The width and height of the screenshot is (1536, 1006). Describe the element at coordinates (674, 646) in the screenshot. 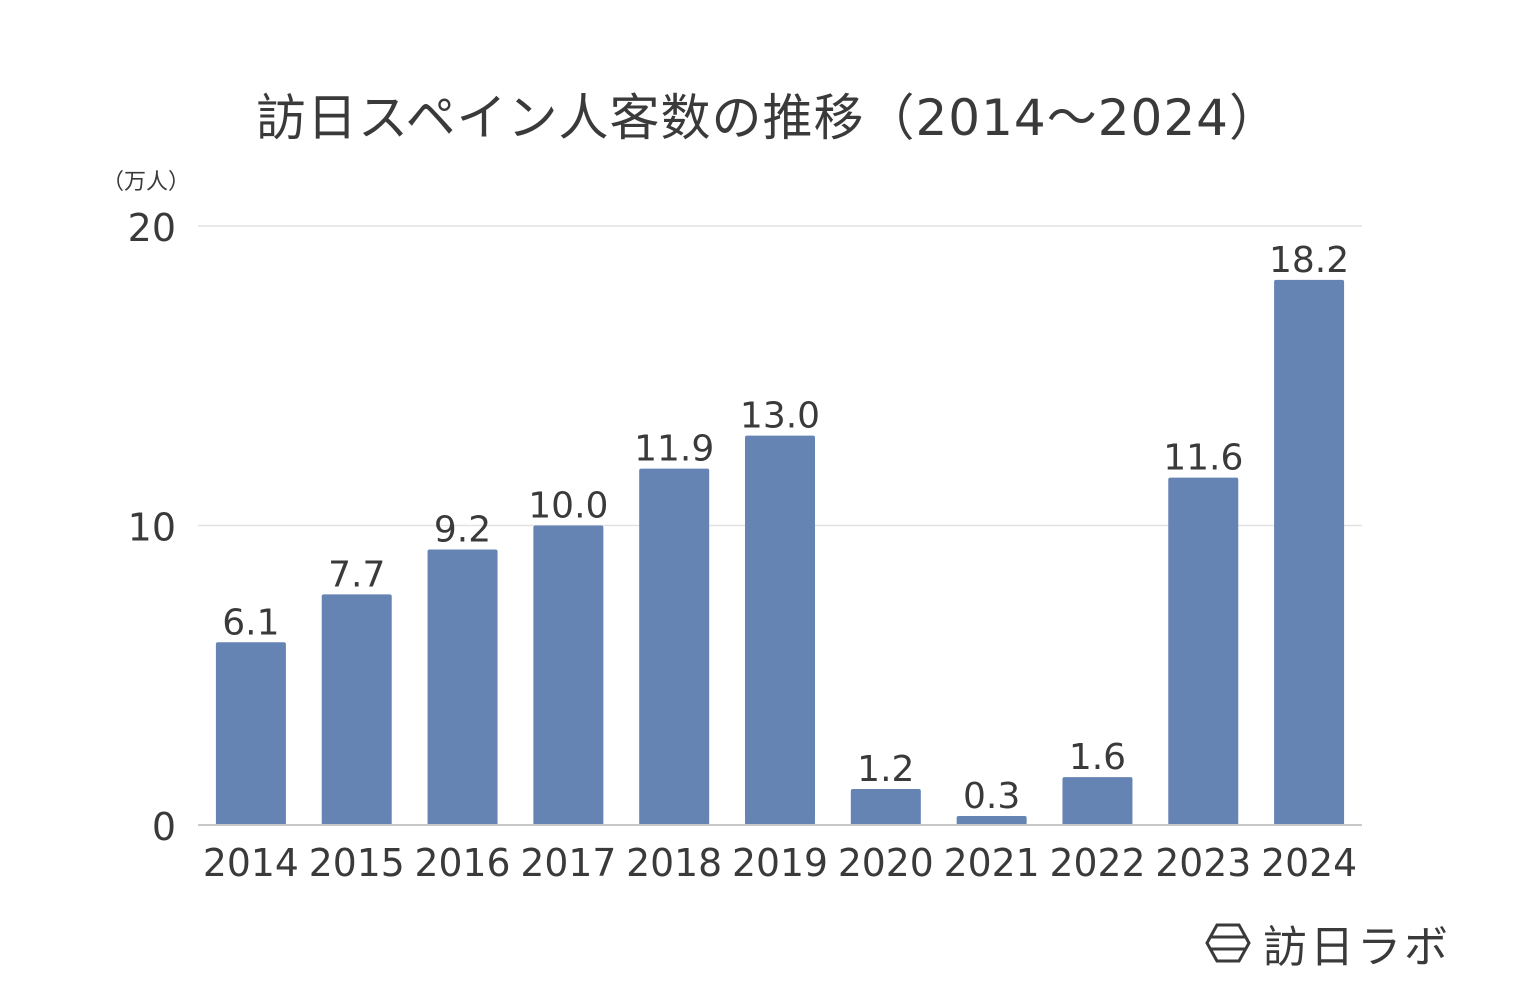

I see `bar-2018` at that location.